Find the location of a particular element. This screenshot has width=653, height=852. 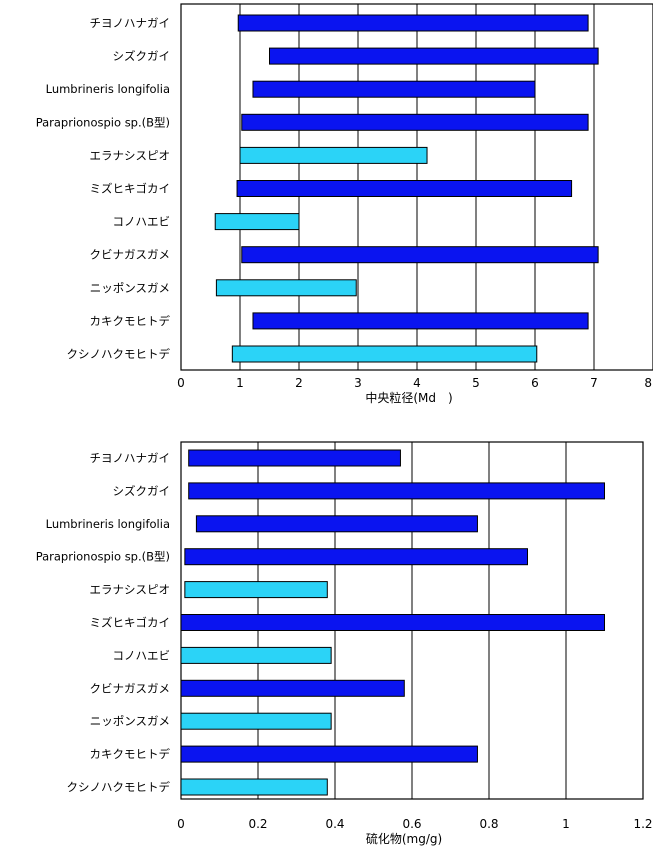

x-tick-label: 2 is located at coordinates (299, 383).